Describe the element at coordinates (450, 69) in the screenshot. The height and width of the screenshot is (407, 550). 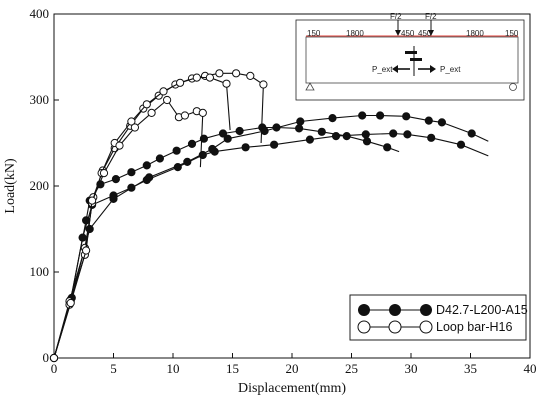
I see `inset-label-pext-right: P_ext` at that location.